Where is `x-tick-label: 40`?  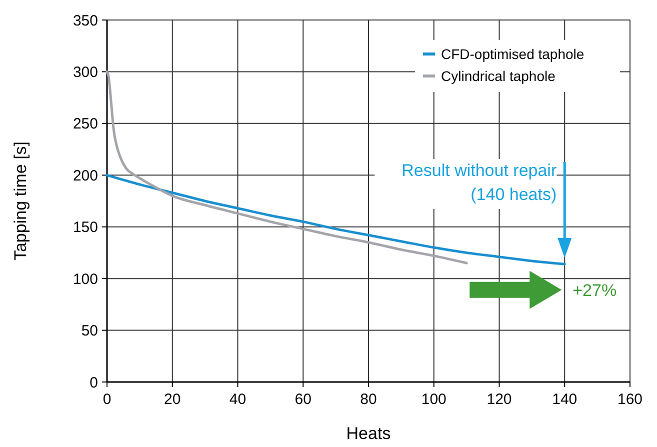 x-tick-label: 40 is located at coordinates (237, 399).